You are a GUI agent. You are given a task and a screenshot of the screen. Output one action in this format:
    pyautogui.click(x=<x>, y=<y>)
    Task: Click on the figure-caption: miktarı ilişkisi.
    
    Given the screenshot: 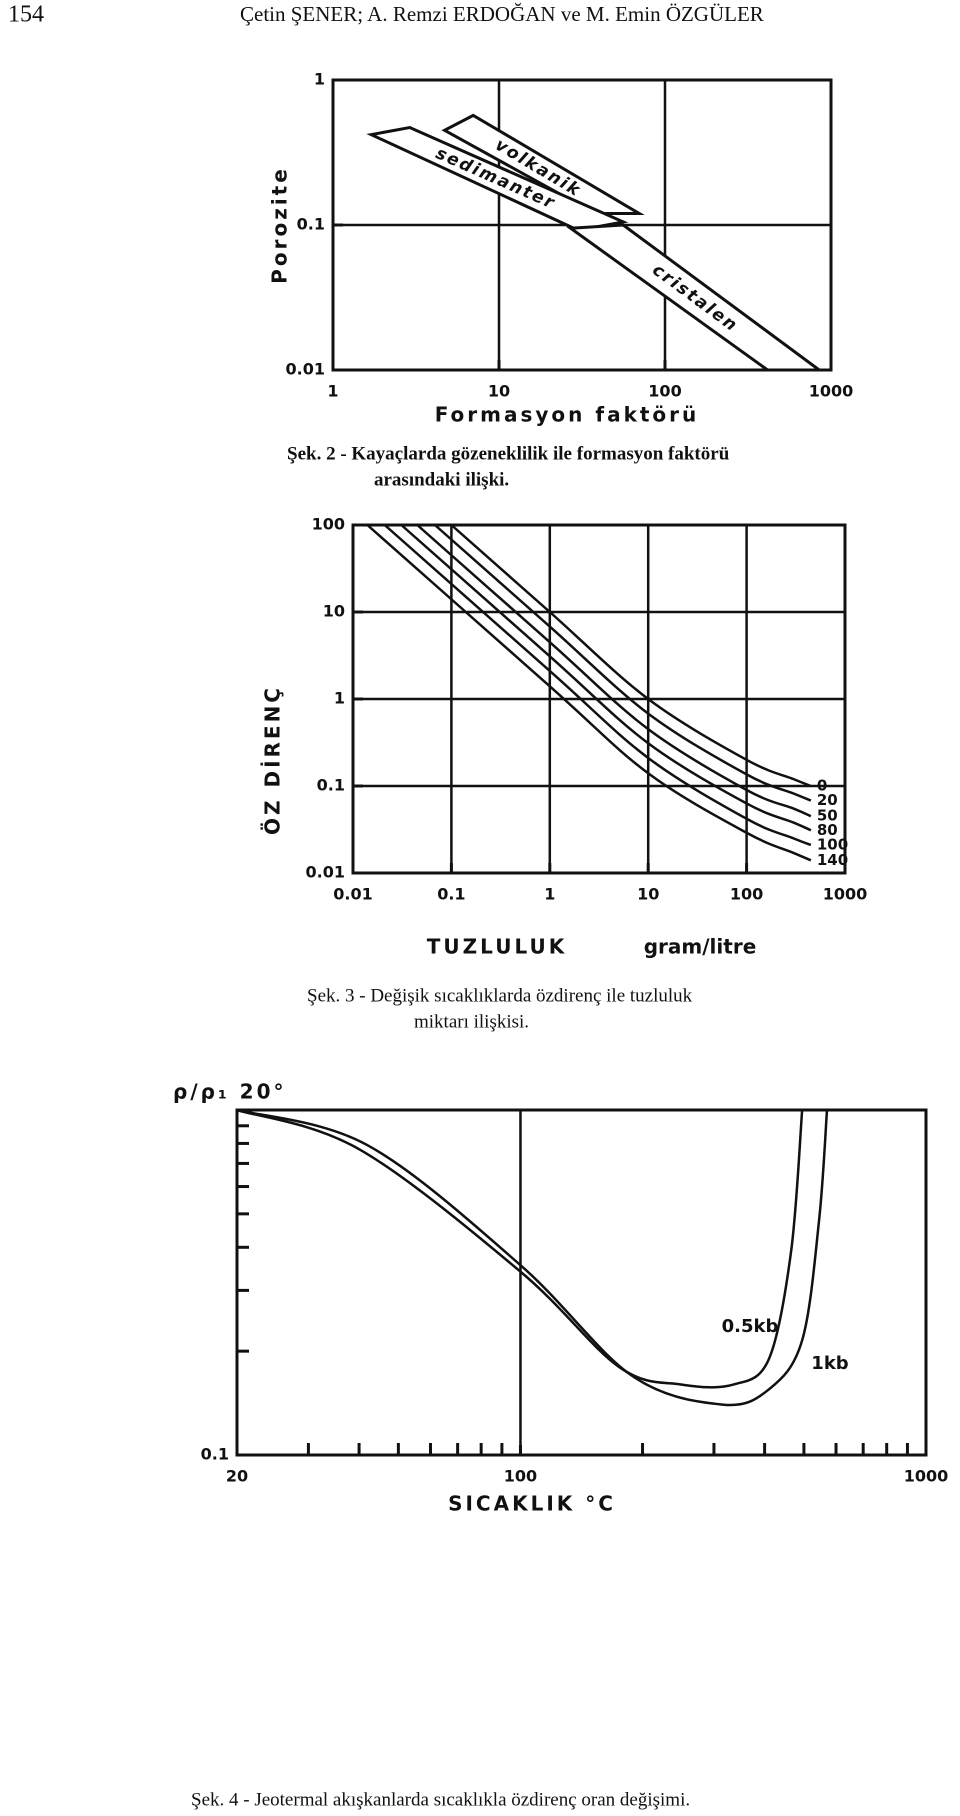 What is the action you would take?
    pyautogui.click(x=471, y=1021)
    